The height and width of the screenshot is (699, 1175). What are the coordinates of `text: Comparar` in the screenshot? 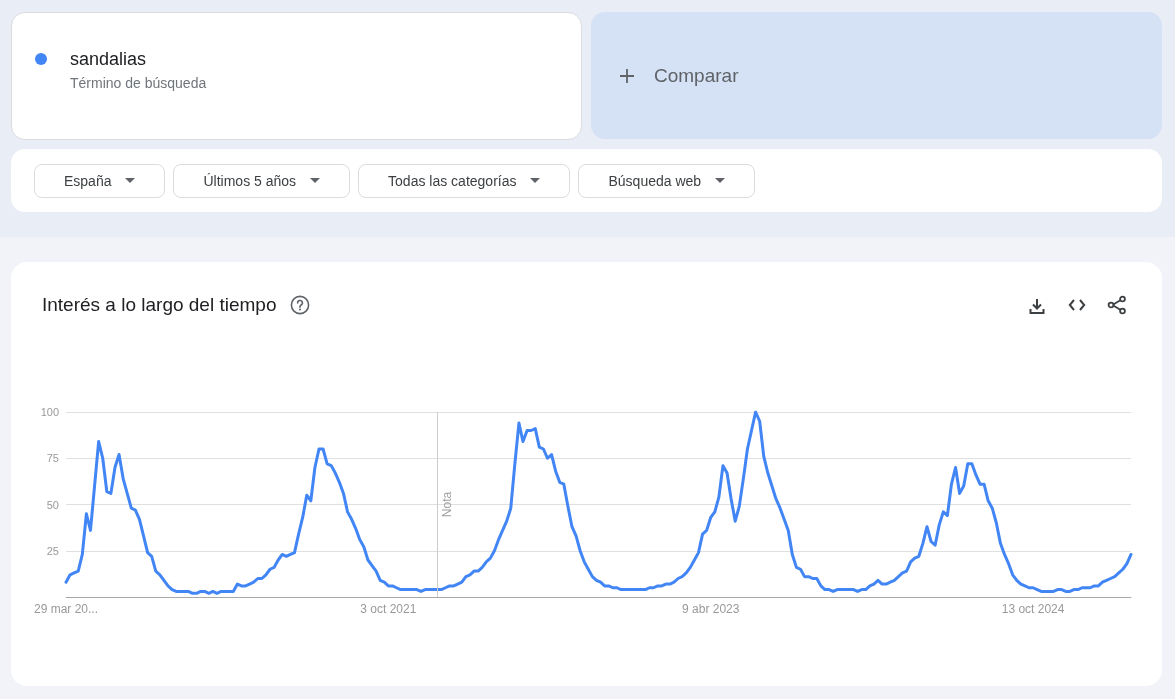 It's located at (696, 75).